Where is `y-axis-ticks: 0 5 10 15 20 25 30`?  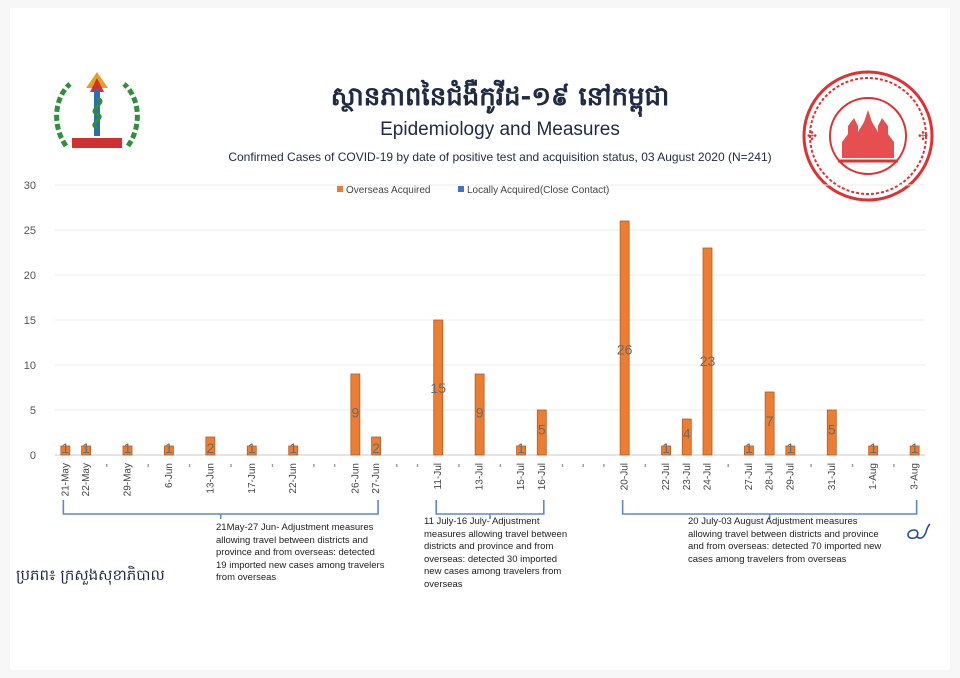 y-axis-ticks: 0 5 10 15 20 25 30 is located at coordinates (30, 321).